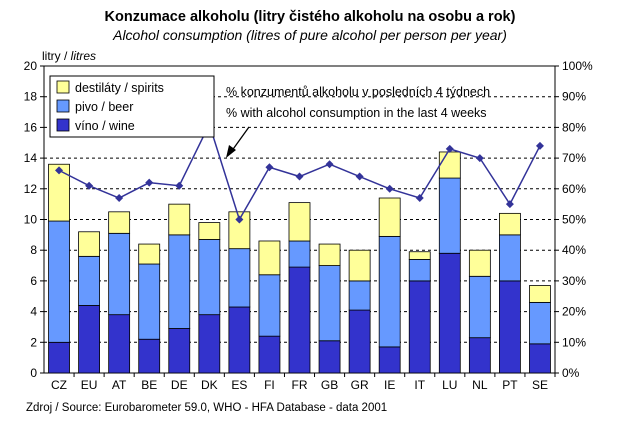 The image size is (620, 437). What do you see at coordinates (574, 189) in the screenshot?
I see `y2-tick-label: 60%` at bounding box center [574, 189].